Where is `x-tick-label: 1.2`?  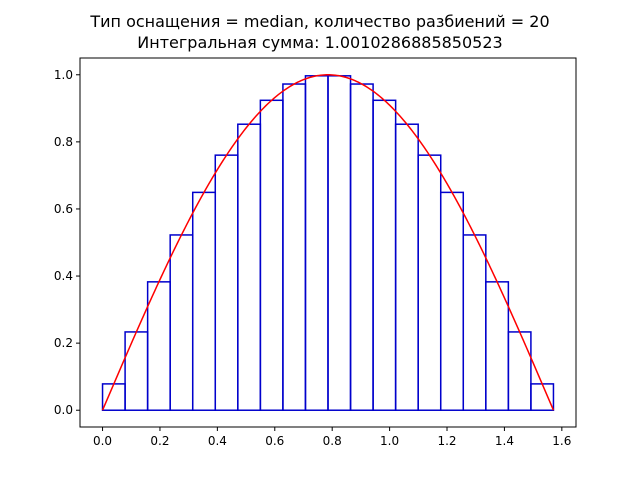 x-tick-label: 1.2 is located at coordinates (446, 441).